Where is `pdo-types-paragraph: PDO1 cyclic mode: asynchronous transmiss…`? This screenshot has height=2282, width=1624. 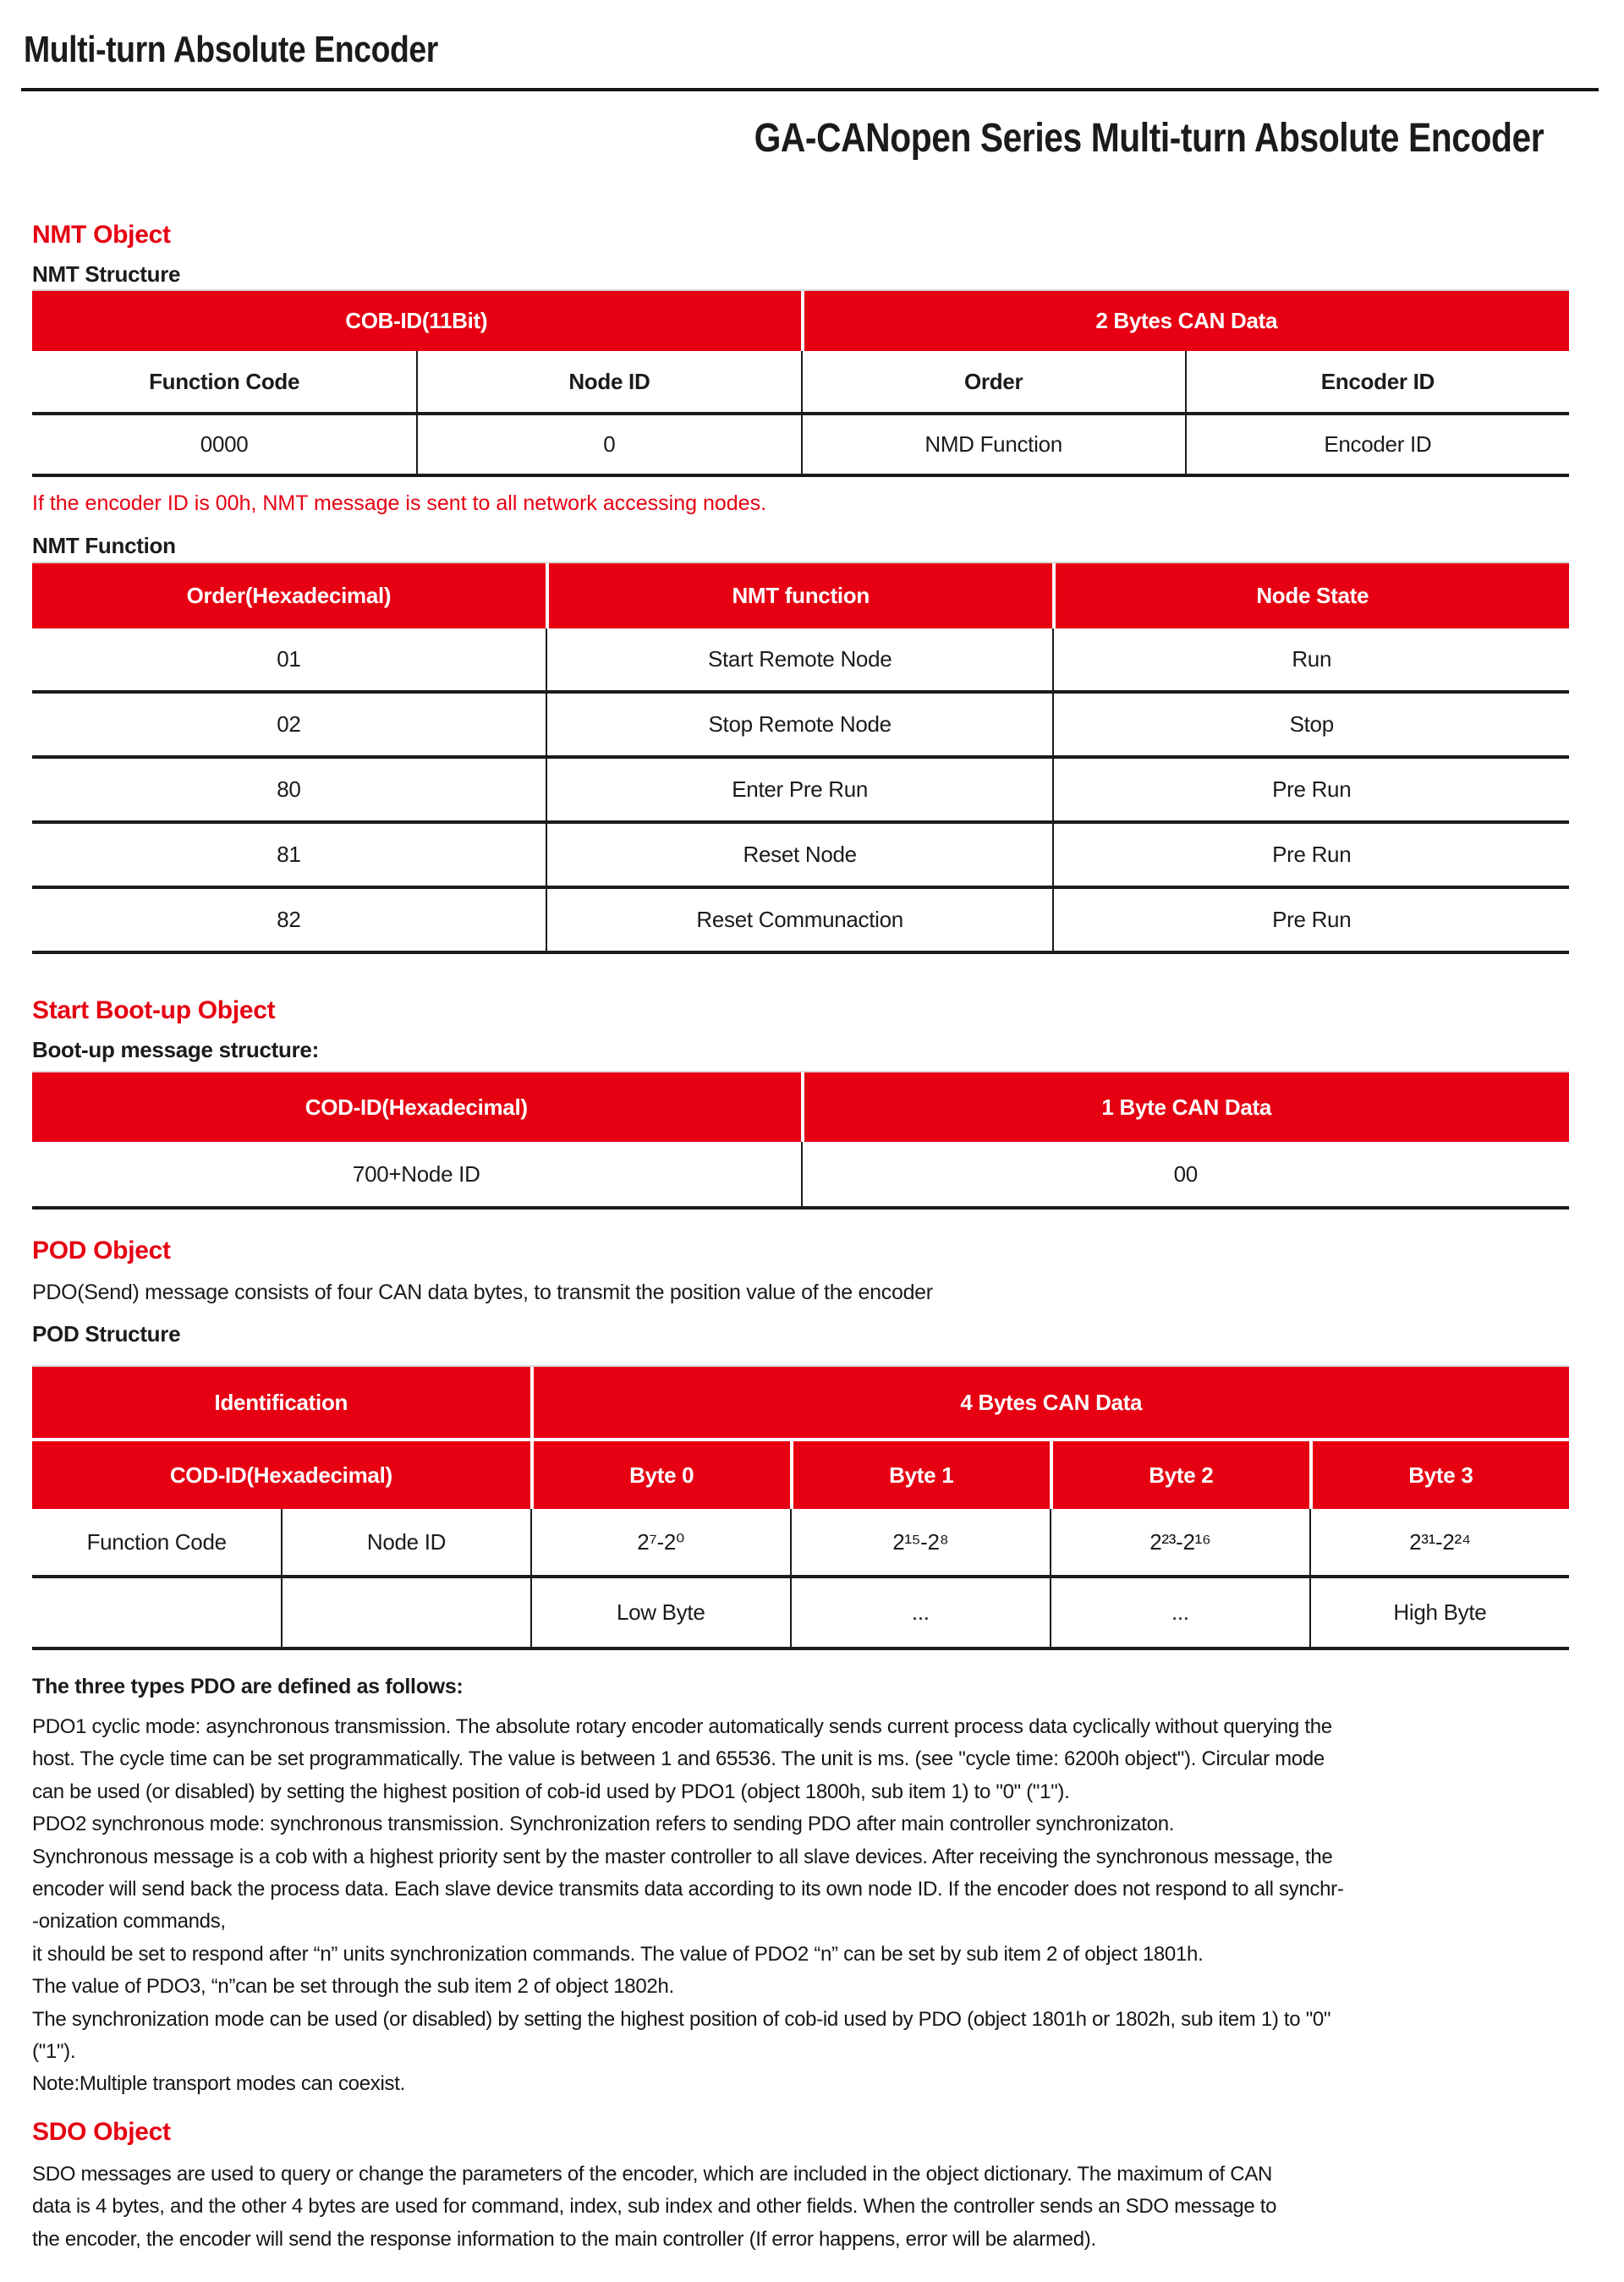
pdo-types-paragraph: PDO1 cyclic mode: asynchronous transmiss… is located at coordinates (688, 1905).